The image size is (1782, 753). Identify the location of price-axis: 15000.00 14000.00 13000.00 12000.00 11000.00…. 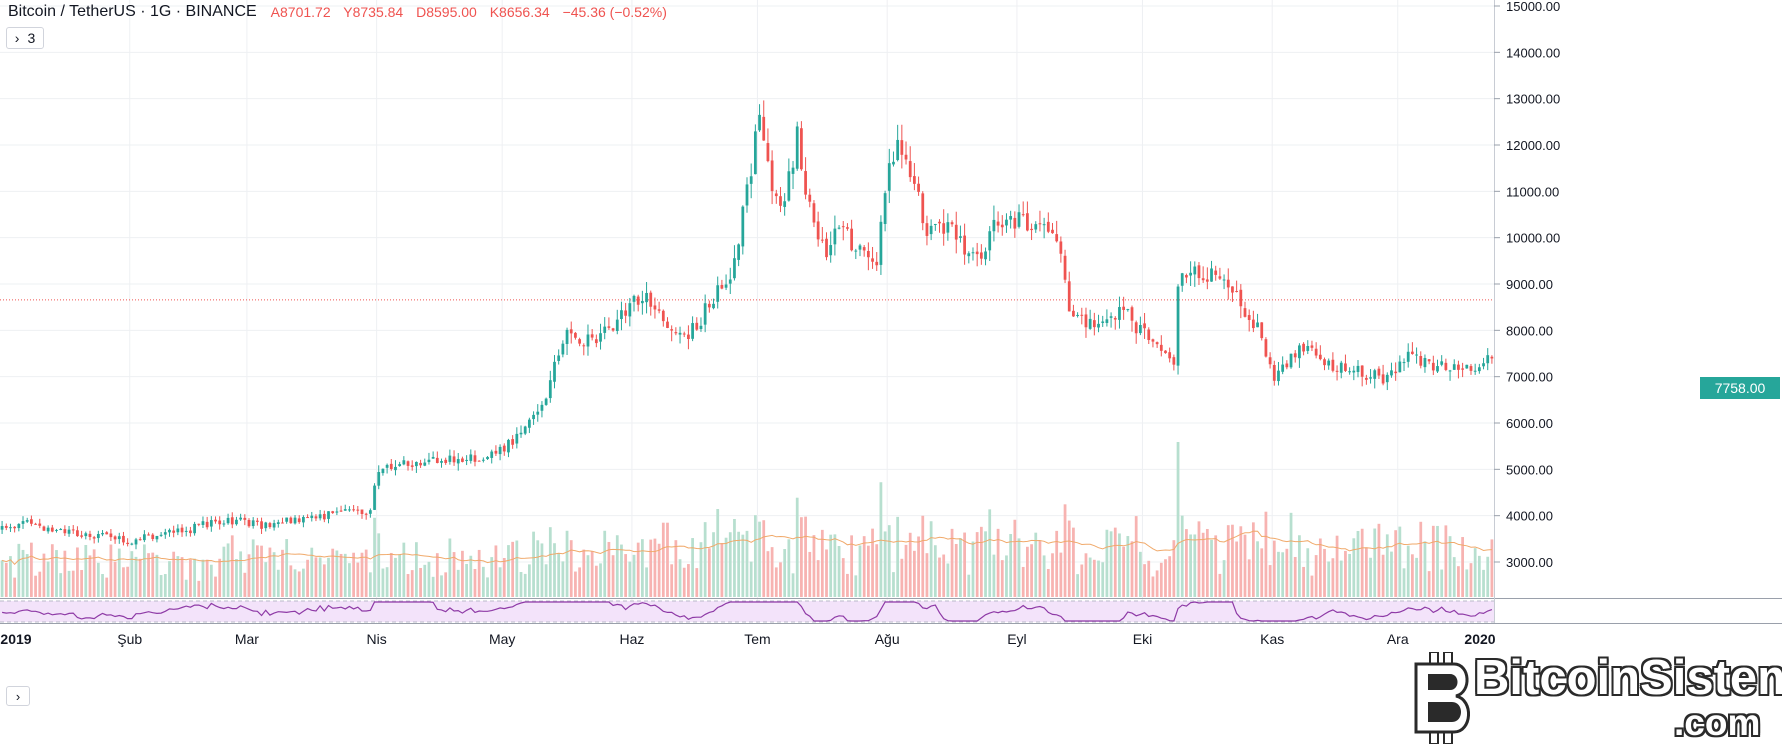
(1527, 285).